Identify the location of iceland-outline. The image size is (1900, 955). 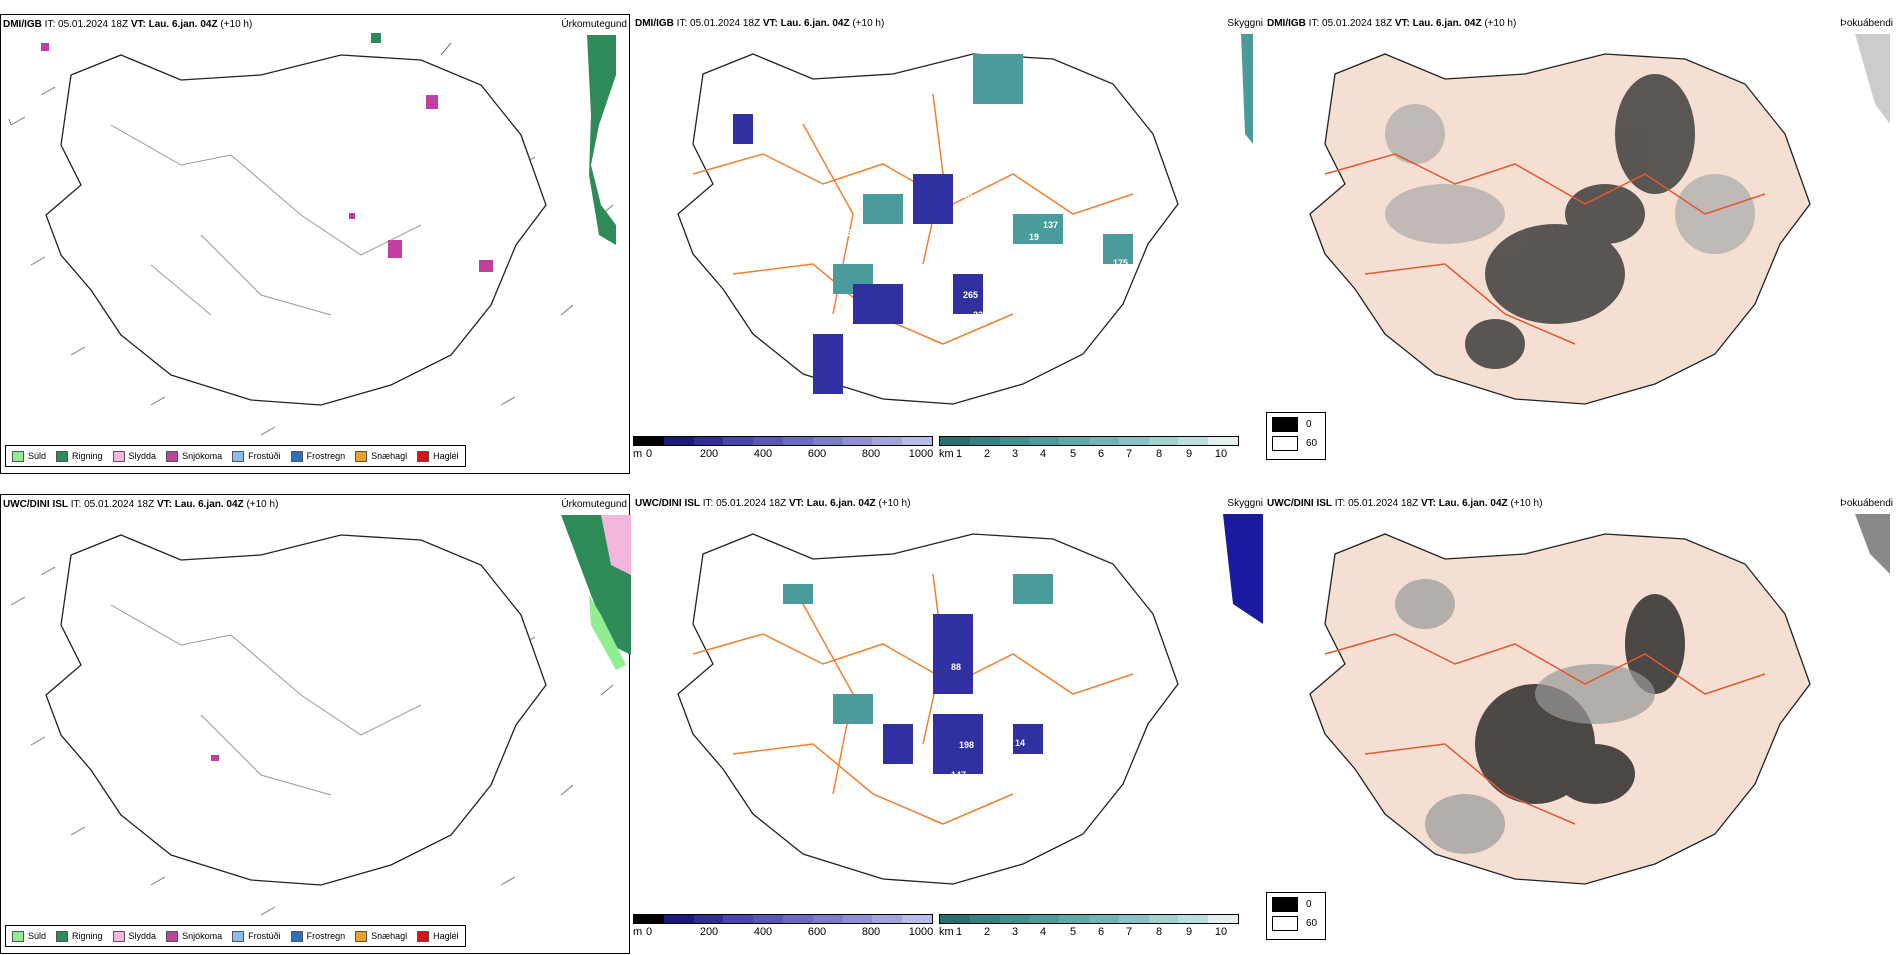
(296, 230).